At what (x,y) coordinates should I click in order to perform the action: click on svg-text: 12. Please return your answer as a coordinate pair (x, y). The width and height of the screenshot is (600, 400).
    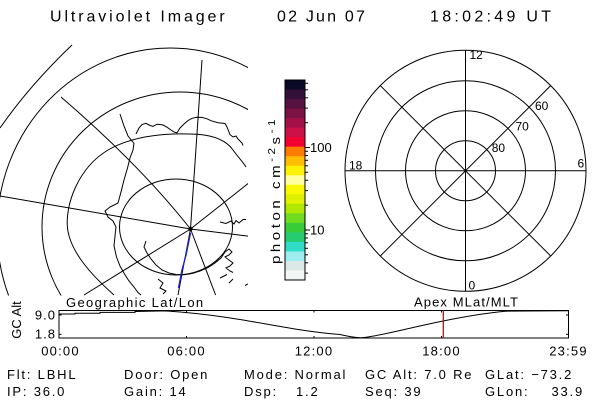
    Looking at the image, I should click on (477, 55).